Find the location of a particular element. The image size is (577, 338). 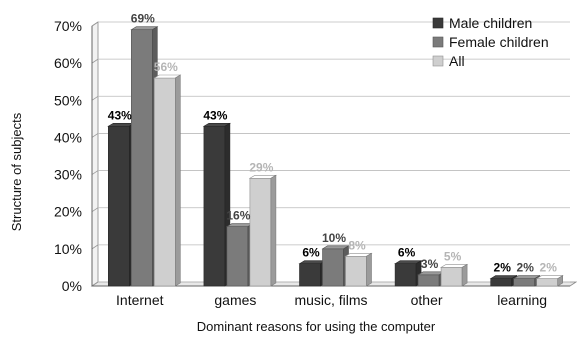

data-label: 3% is located at coordinates (430, 264).